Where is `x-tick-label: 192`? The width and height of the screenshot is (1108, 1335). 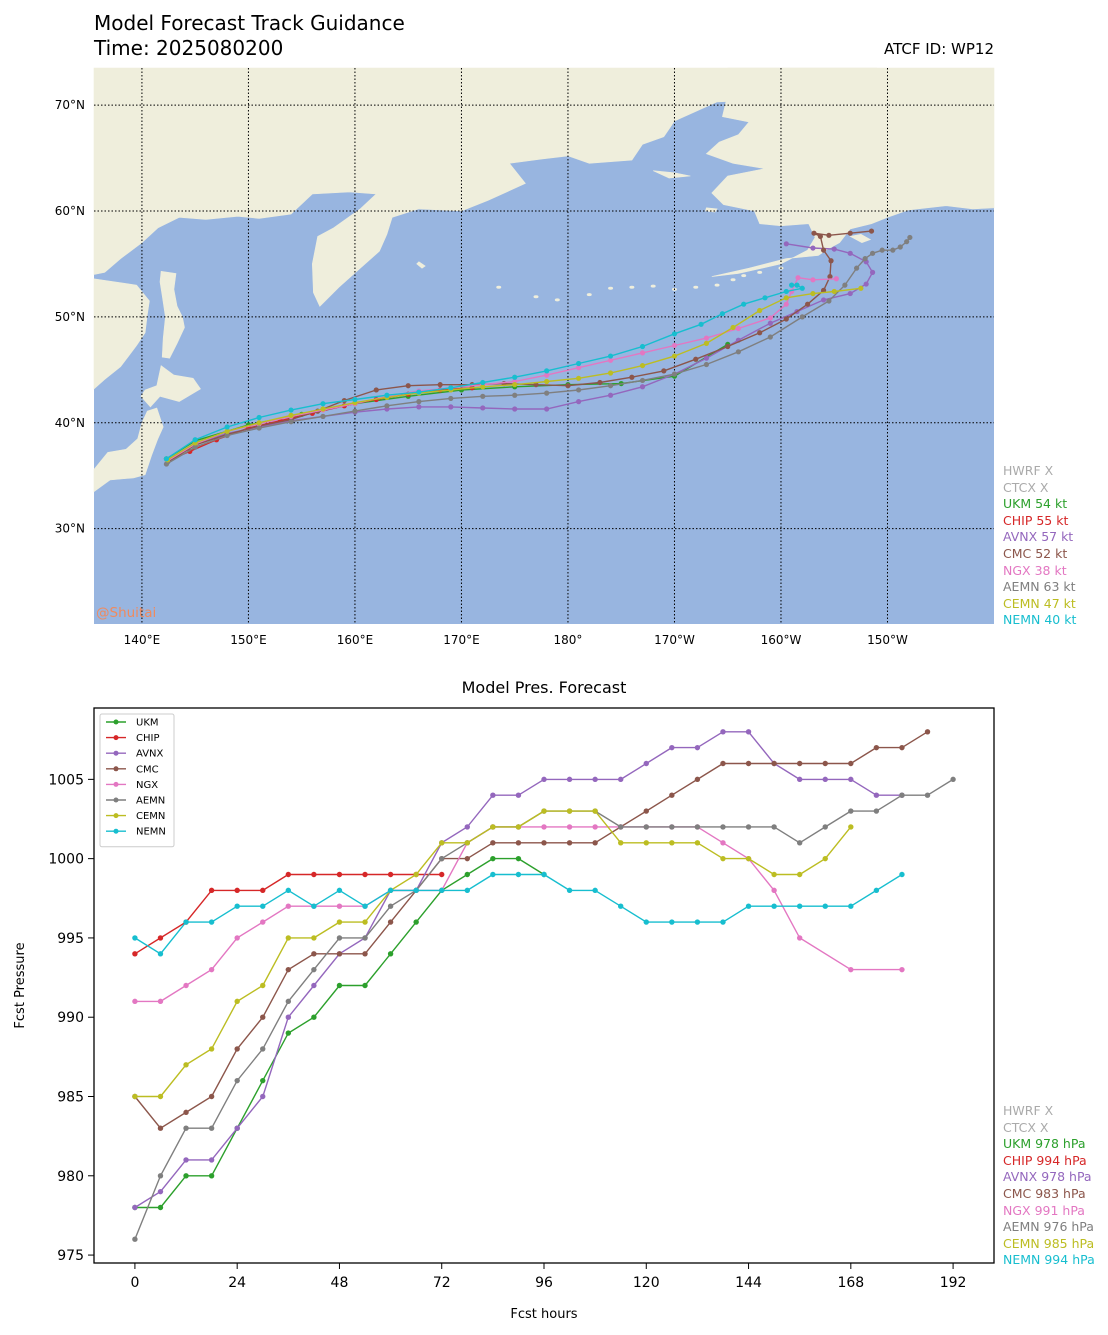 x-tick-label: 192 is located at coordinates (953, 1283).